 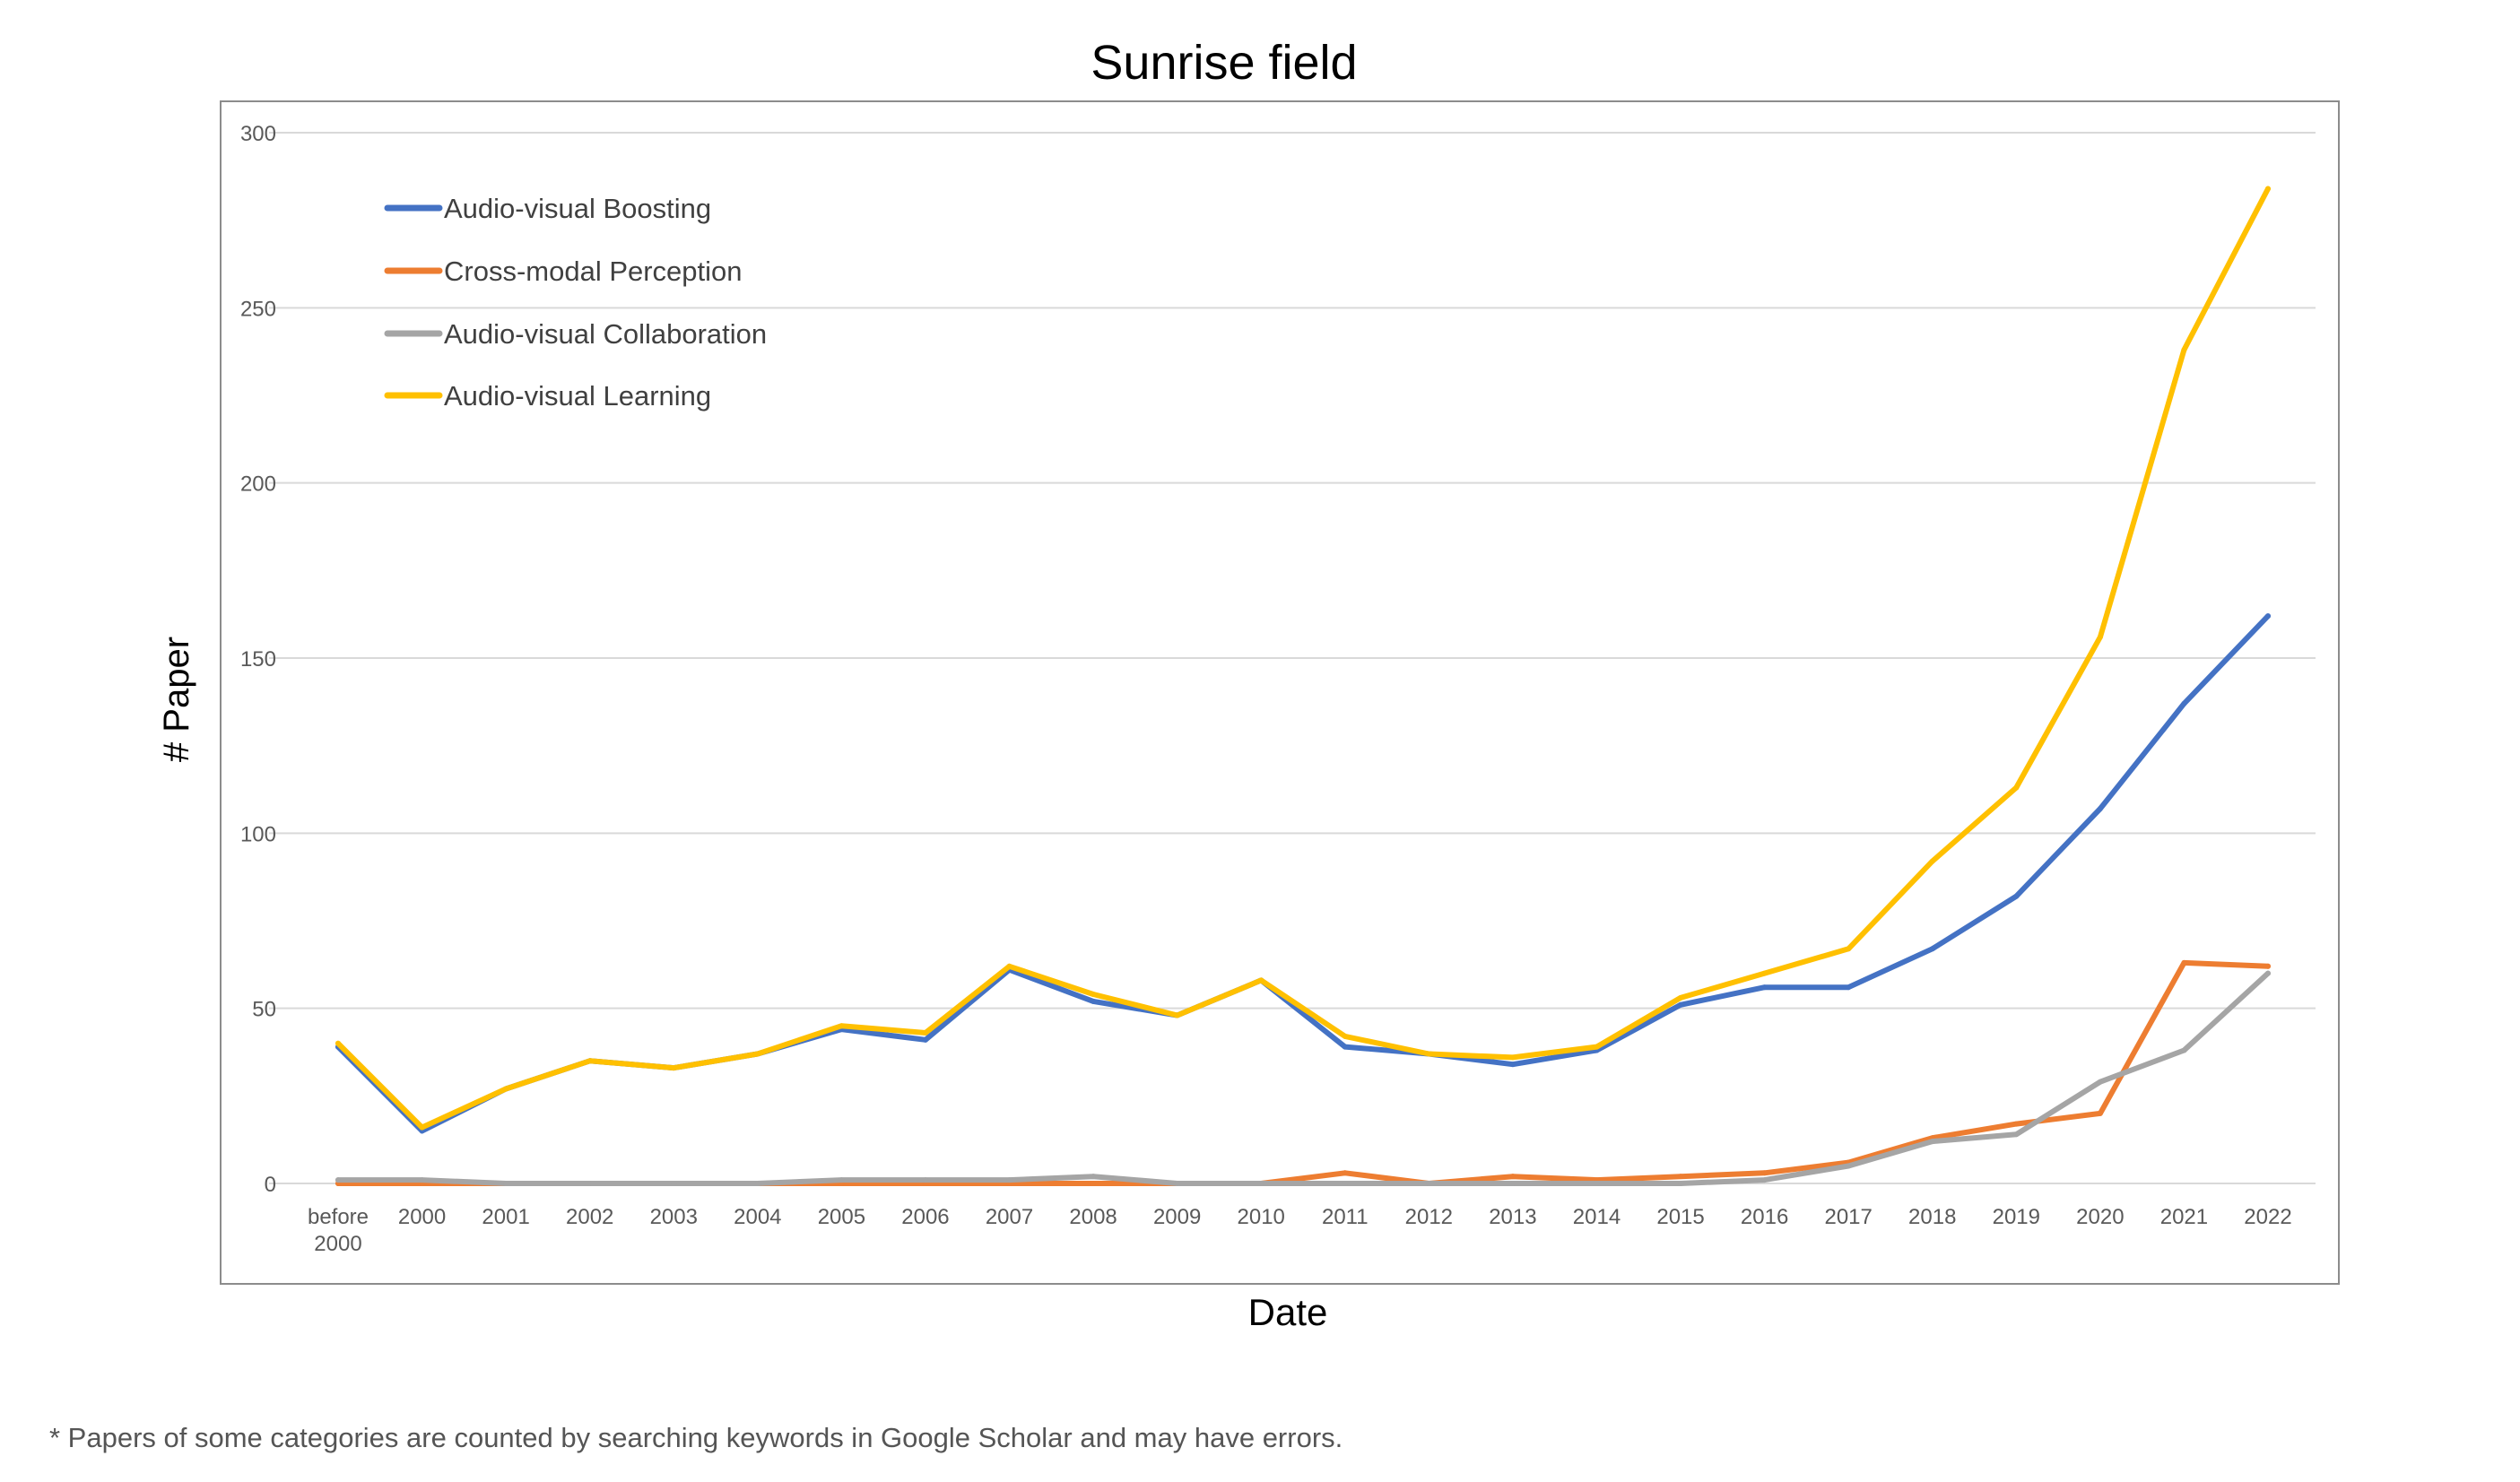 What do you see at coordinates (505, 1217) in the screenshot?
I see `x-tick-label: 2001` at bounding box center [505, 1217].